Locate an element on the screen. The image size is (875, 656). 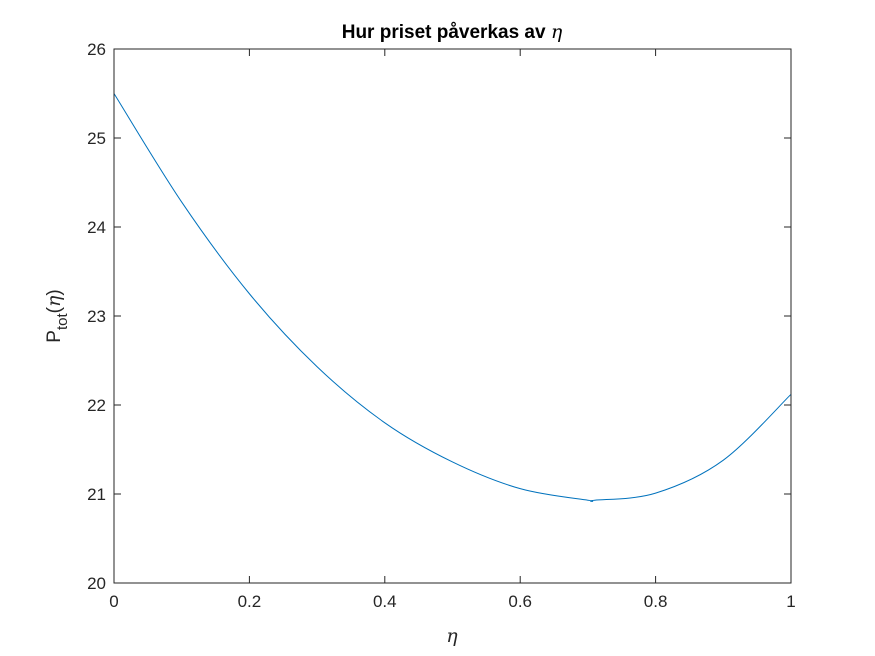
y-axis-label-base: P is located at coordinates (54, 336).